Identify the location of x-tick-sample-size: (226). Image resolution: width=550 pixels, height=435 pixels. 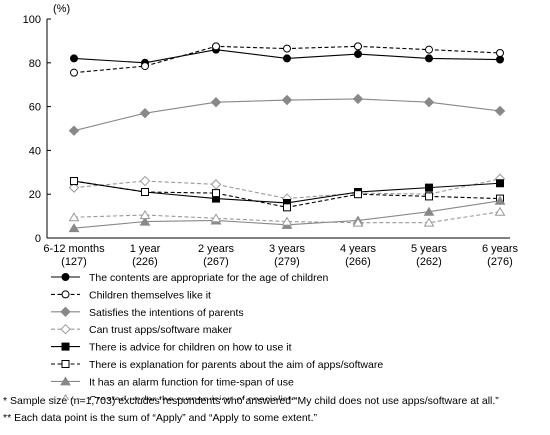
(145, 262).